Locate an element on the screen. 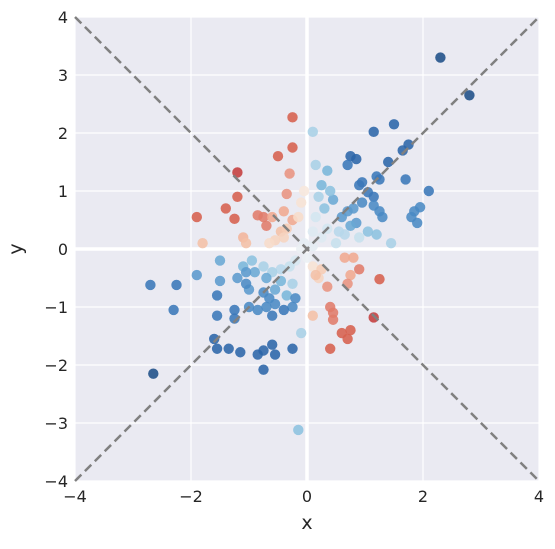 Image resolution: width=555 pixels, height=549 pixels. y-tick-labels: −4 −3 −2 −1 0 1 2 3 4 is located at coordinates (56, 249).